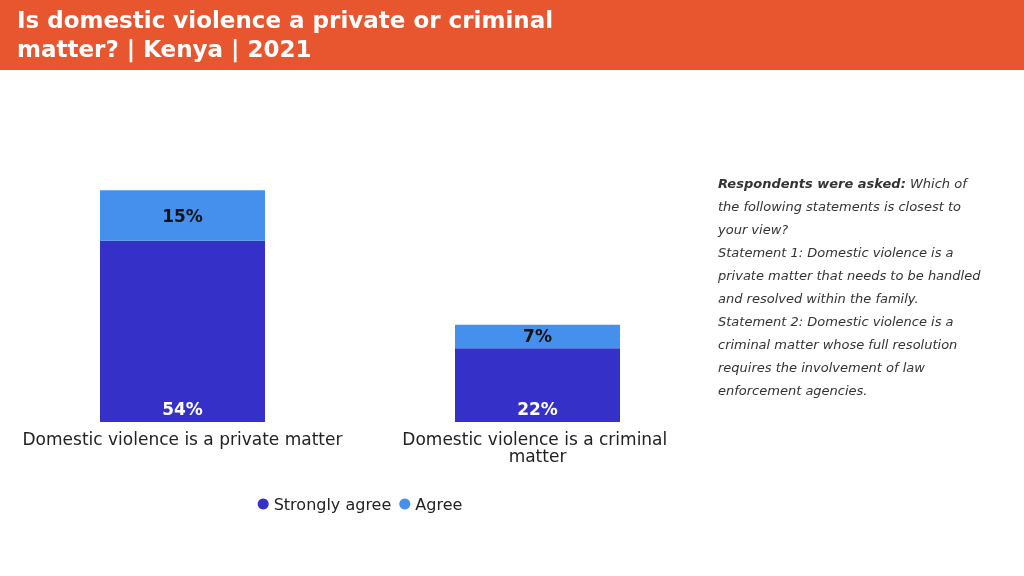  I want to click on data-label: 7%, so click(537, 336).